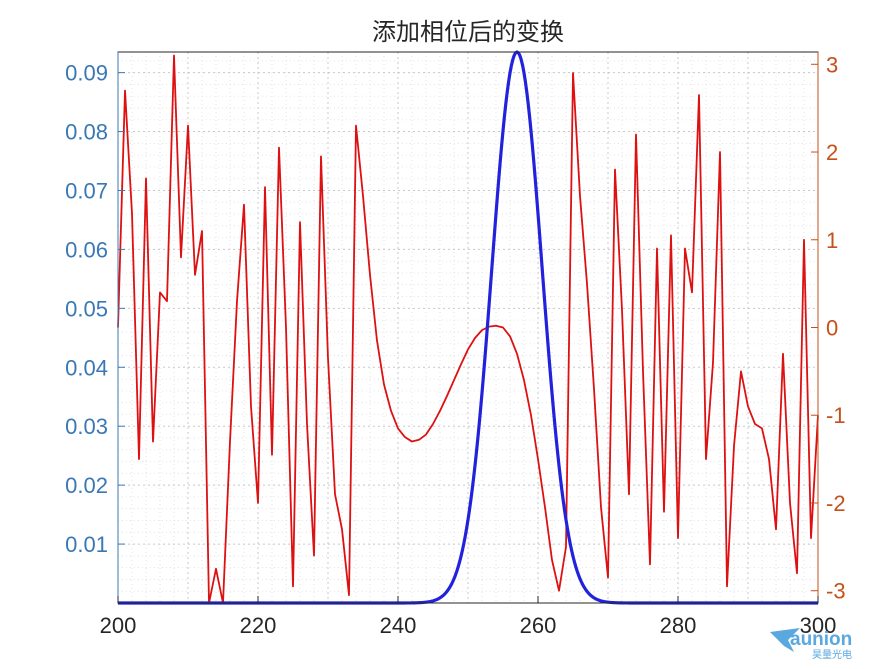 This screenshot has height=669, width=878. I want to click on y-left-tick-label: 0.07, so click(86, 190).